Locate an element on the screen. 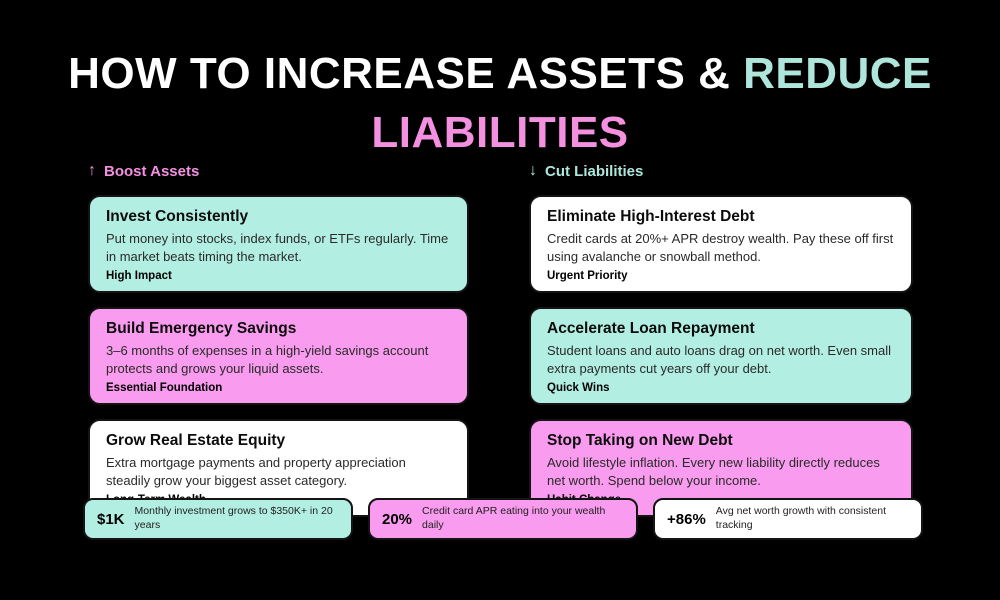  column-header-label: Cut Liabilities is located at coordinates (594, 171).